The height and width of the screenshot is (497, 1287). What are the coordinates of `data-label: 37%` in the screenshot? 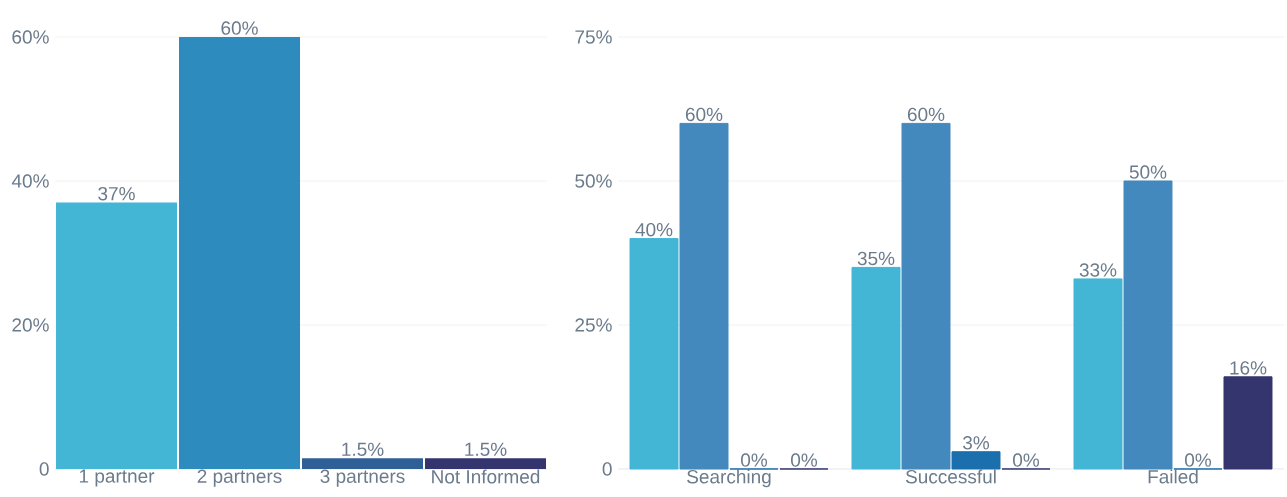 It's located at (116, 193).